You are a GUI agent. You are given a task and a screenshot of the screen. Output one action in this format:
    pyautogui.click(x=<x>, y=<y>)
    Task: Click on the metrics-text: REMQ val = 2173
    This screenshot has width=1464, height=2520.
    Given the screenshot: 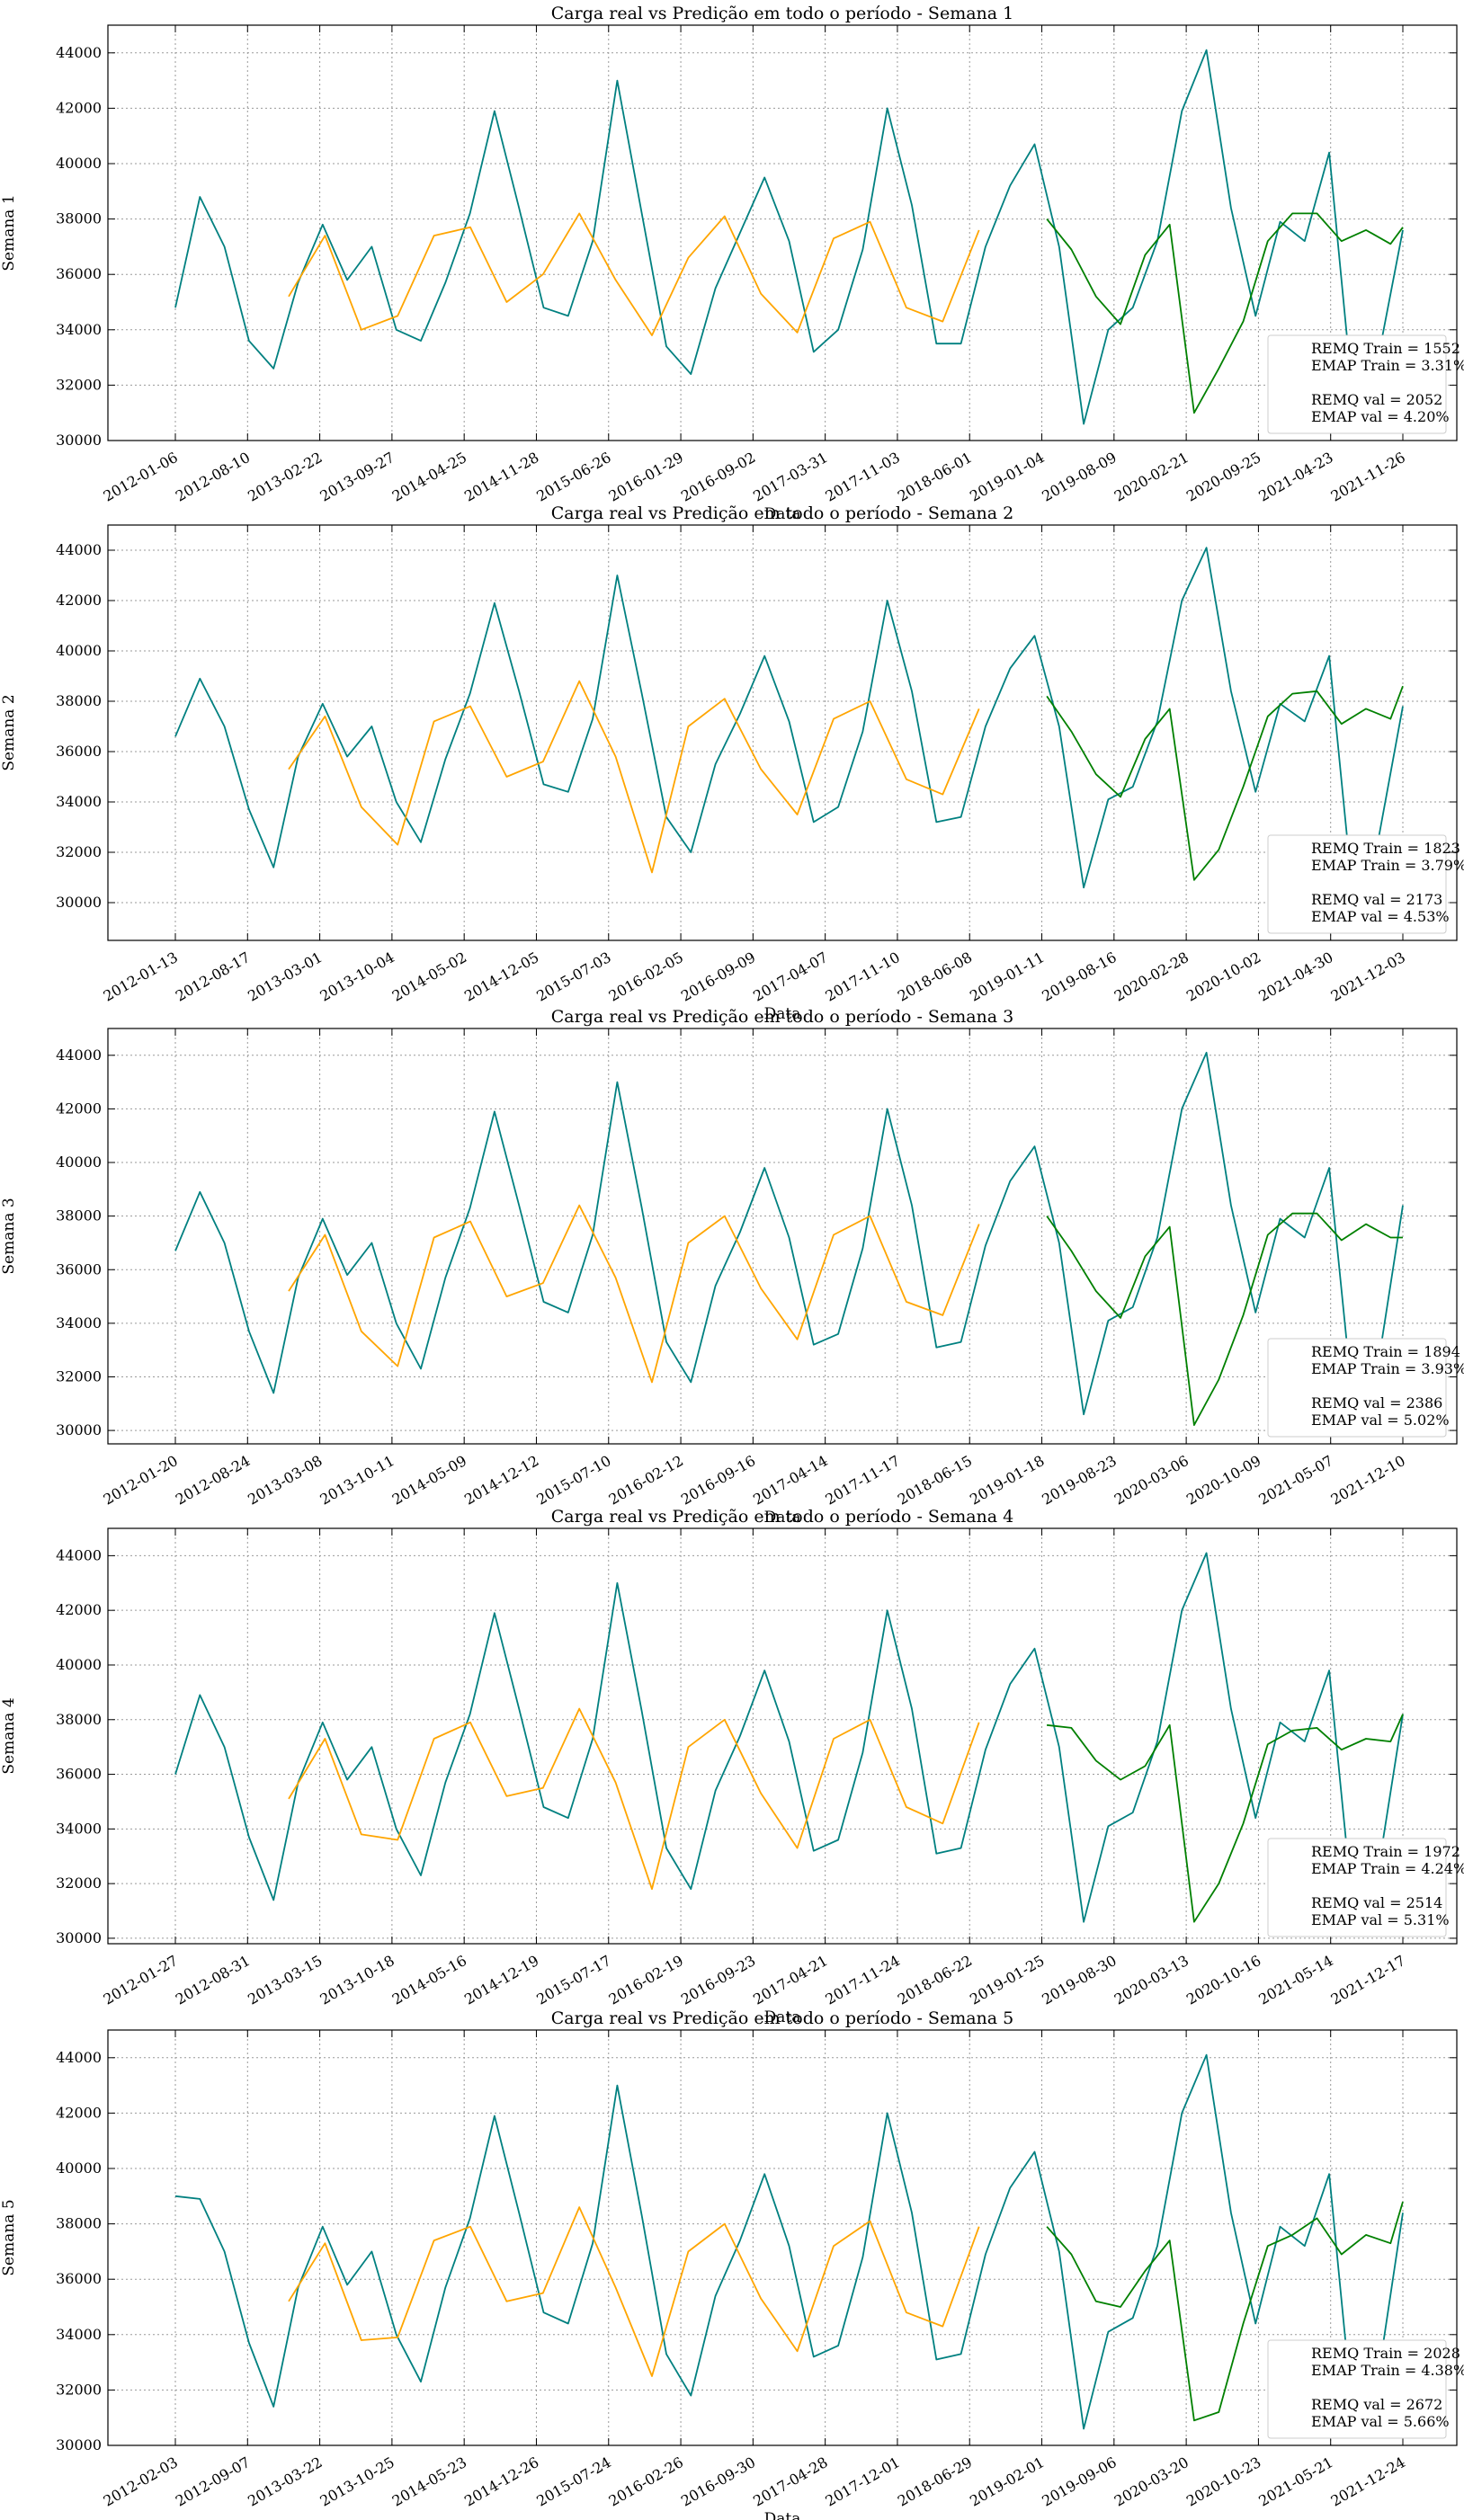 What is the action you would take?
    pyautogui.click(x=1376, y=899)
    